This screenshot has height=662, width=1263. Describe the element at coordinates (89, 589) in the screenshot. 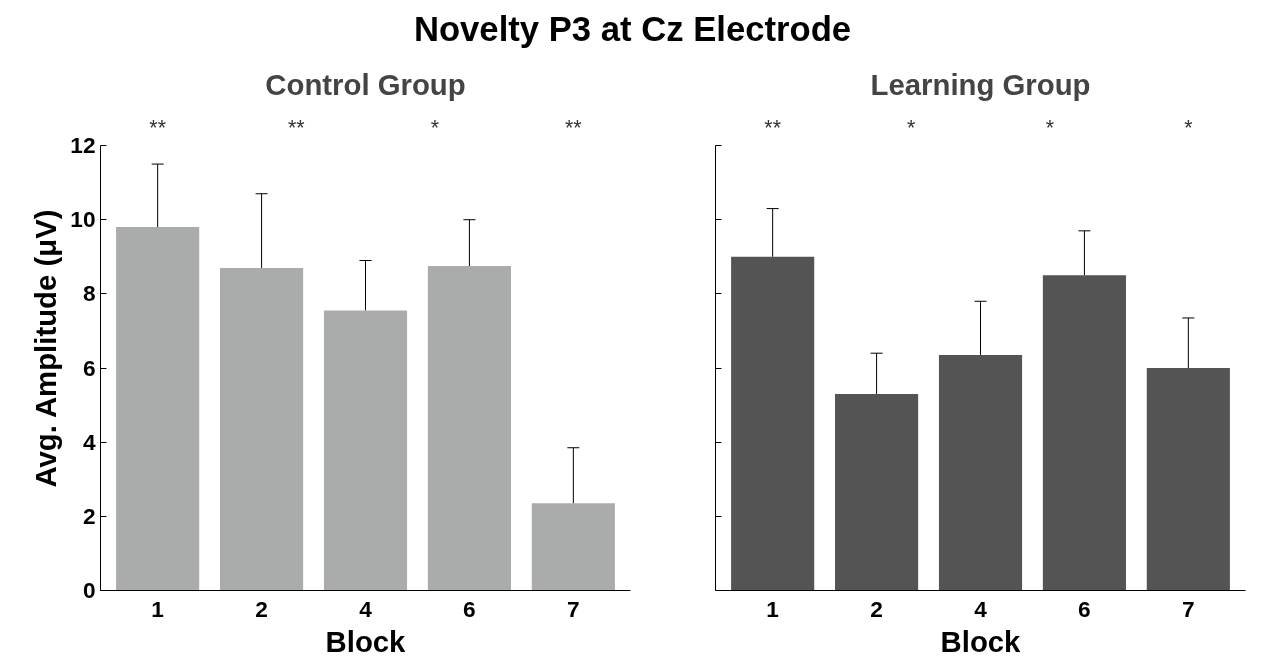

I see `y-tick-label: 0` at that location.